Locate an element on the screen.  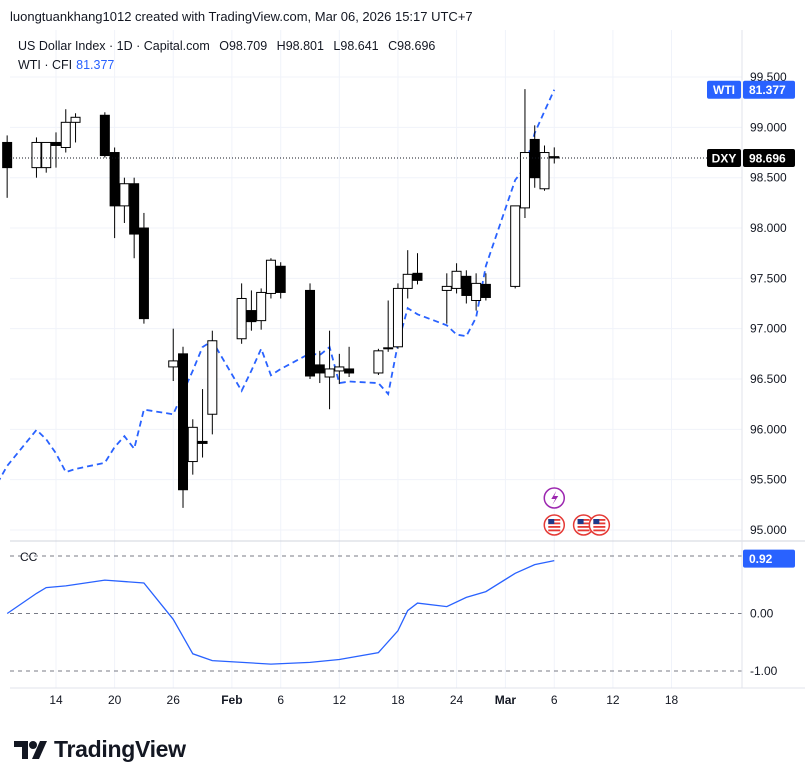
tradingview-logo-text: TradingView is located at coordinates (120, 749).